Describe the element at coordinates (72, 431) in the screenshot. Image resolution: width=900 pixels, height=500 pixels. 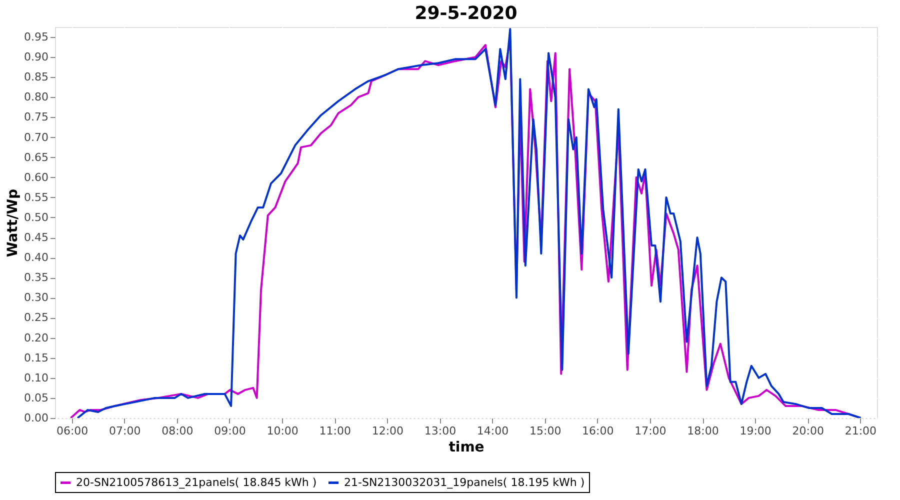
I see `x-tick-label: 06:00` at that location.